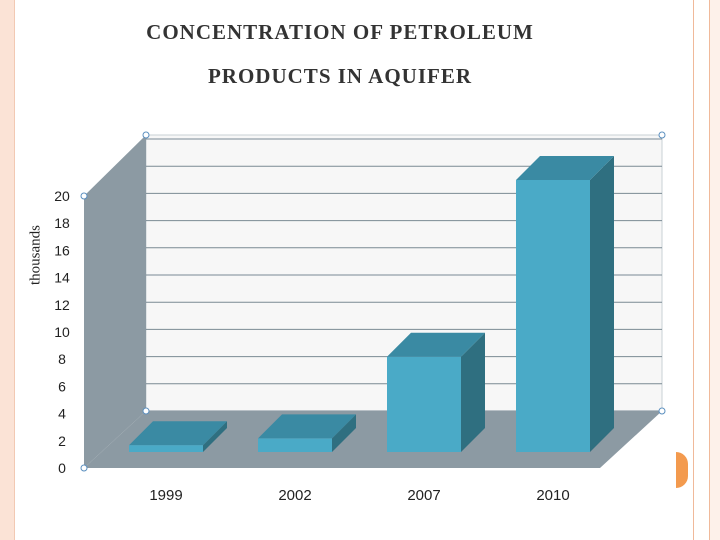  What do you see at coordinates (682, 470) in the screenshot?
I see `orange-tab-accent` at bounding box center [682, 470].